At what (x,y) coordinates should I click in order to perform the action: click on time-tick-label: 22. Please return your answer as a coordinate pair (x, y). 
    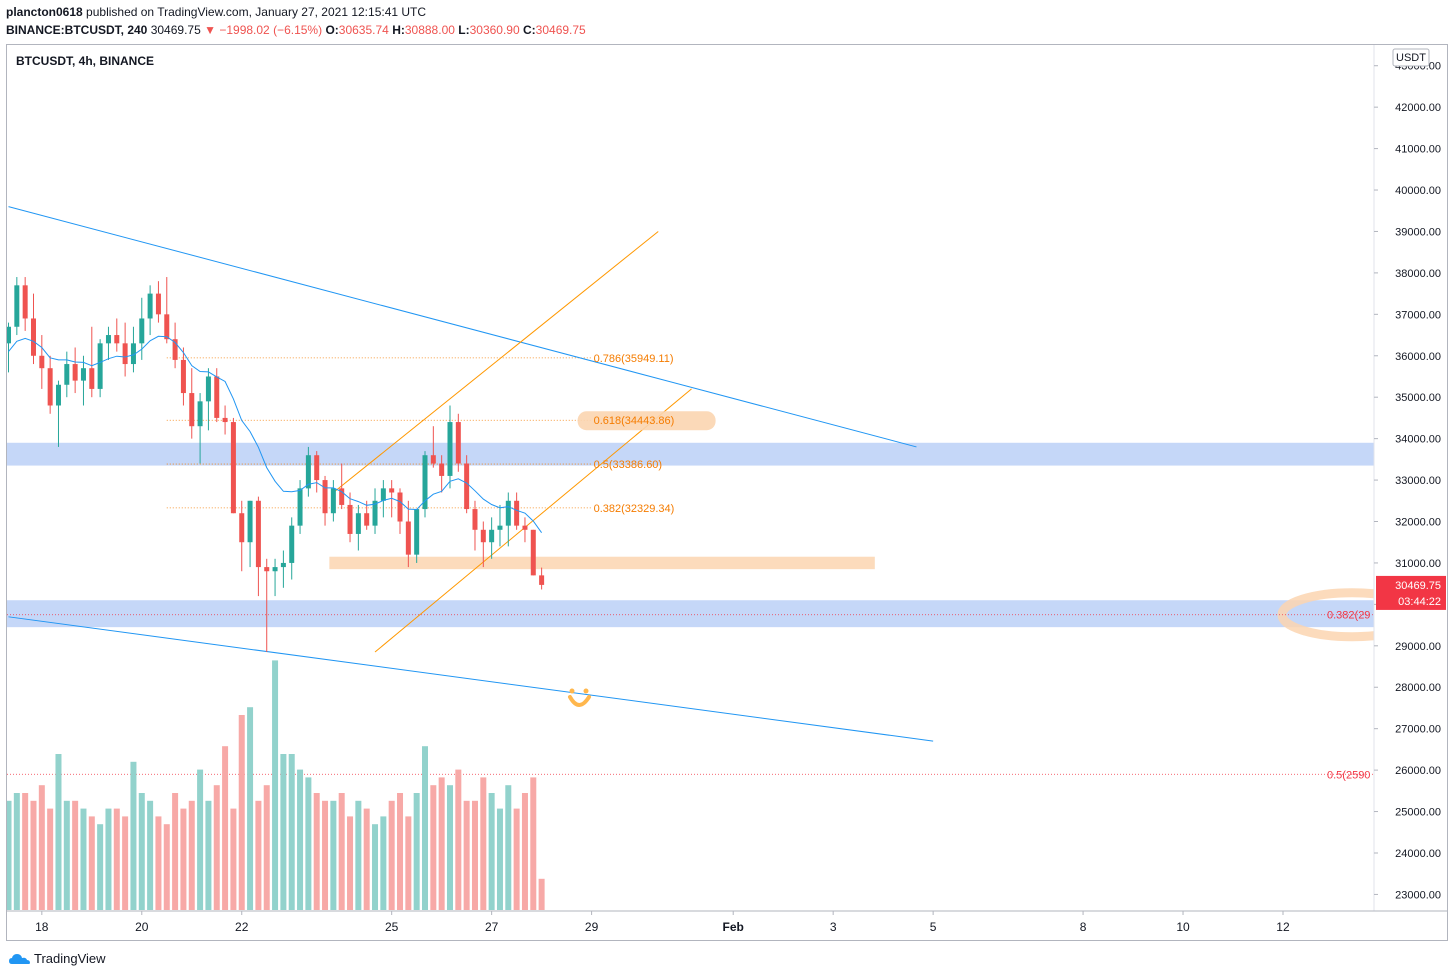
    Looking at the image, I should click on (242, 927).